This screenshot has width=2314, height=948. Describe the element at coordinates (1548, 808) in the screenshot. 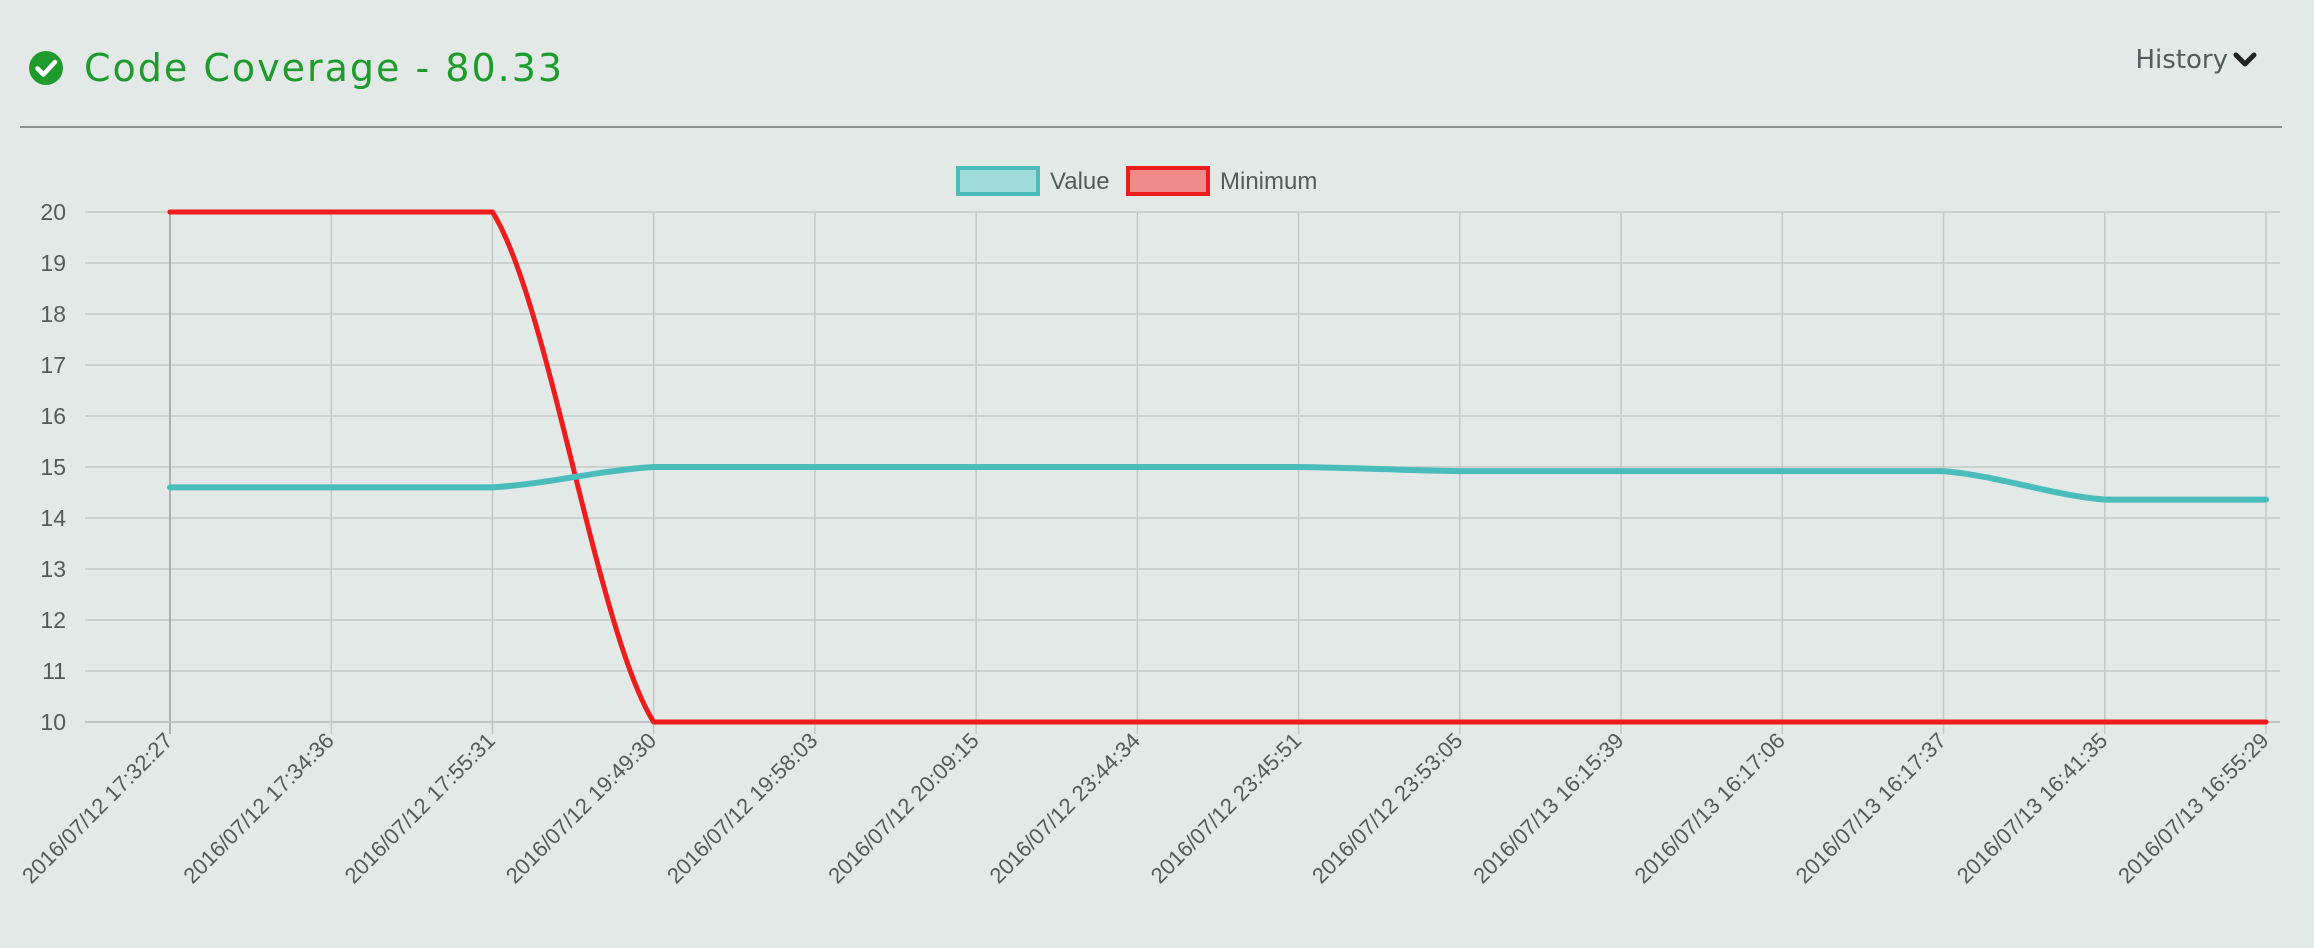

I see `x-tick-label: 2016/07/13 16:15:39` at that location.